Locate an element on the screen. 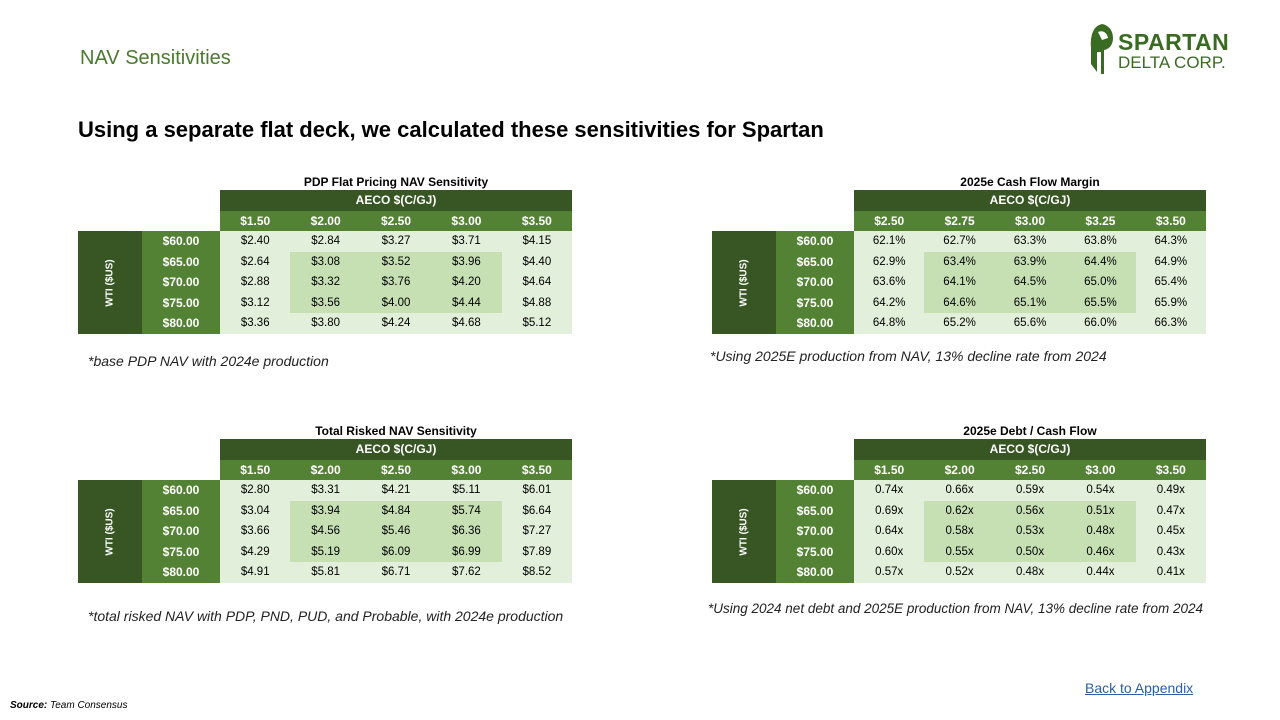  table-cell: 0.60x is located at coordinates (889, 551).